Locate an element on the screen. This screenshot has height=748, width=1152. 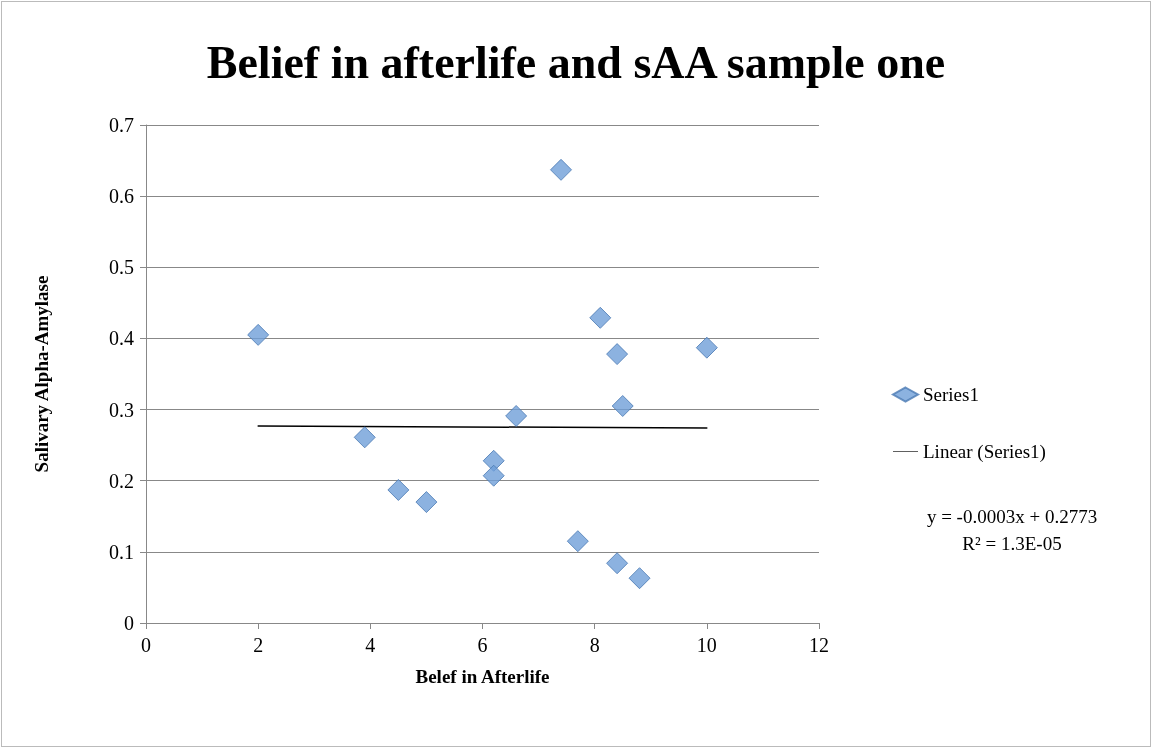
legend-label: Series1 is located at coordinates (951, 394).